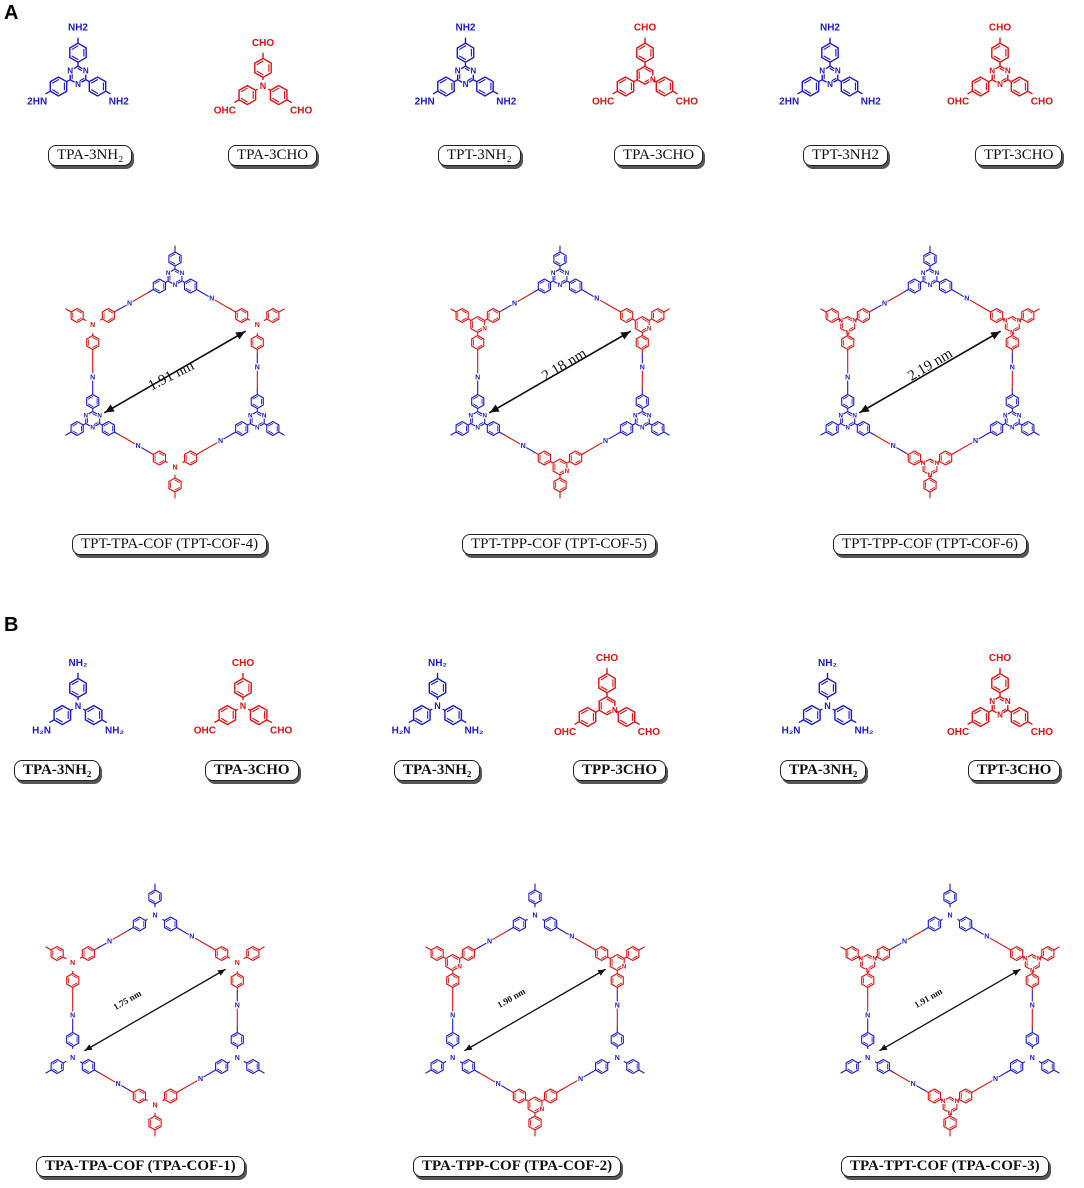 Image resolution: width=1084 pixels, height=1188 pixels. What do you see at coordinates (945, 1166) in the screenshot?
I see `cof-label: TPA-TPT-COF (TPA-COF-3)` at bounding box center [945, 1166].